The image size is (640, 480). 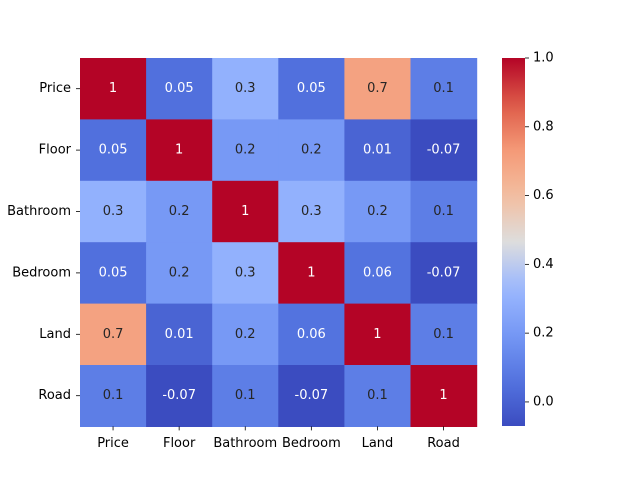 I want to click on heatmap-cell-land-road, so click(x=444, y=334).